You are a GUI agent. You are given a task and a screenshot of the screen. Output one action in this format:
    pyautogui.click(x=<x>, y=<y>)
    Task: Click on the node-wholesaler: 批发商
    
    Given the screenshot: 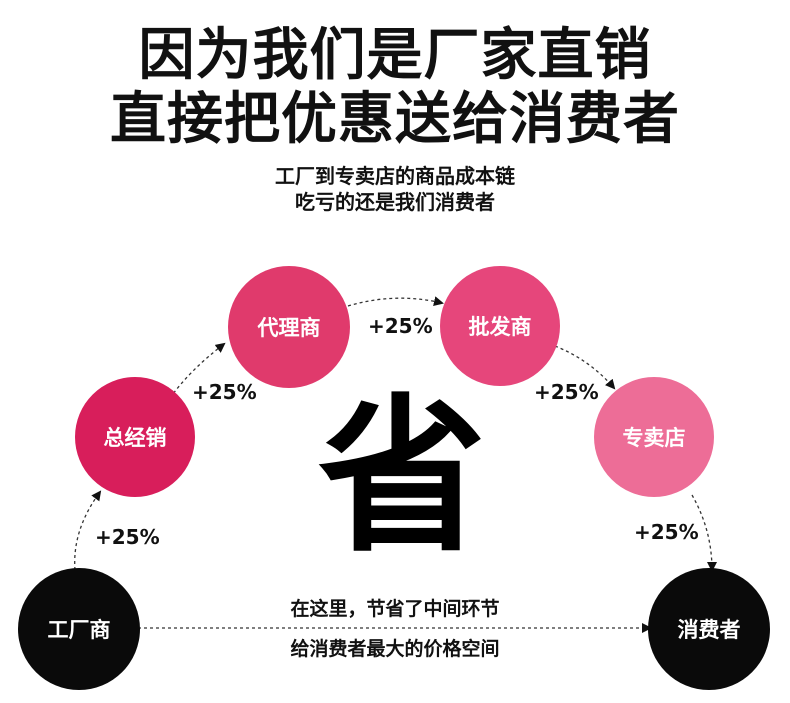 What is the action you would take?
    pyautogui.click(x=500, y=326)
    